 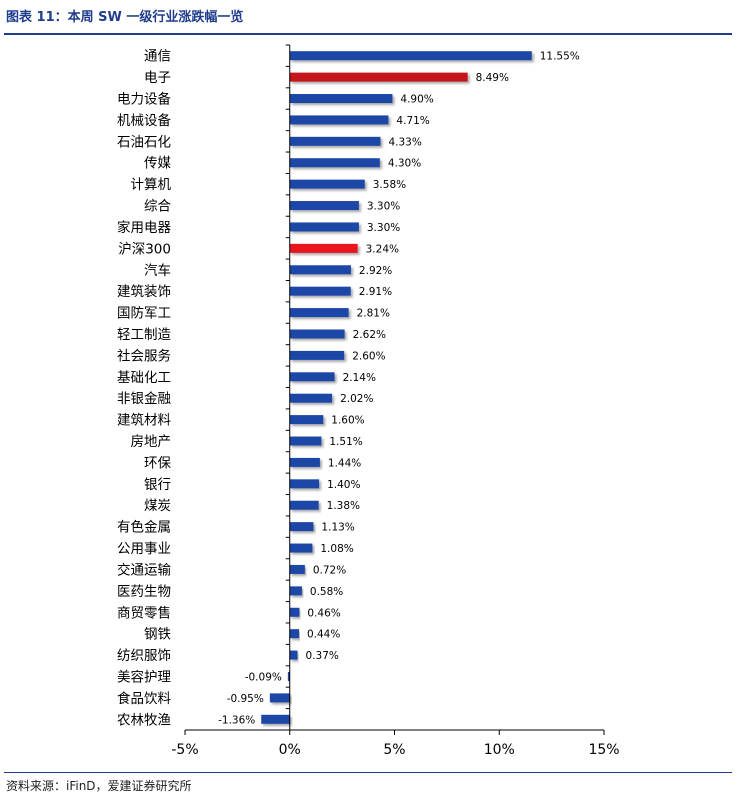 I want to click on category-label: 家用电器, so click(x=144, y=227).